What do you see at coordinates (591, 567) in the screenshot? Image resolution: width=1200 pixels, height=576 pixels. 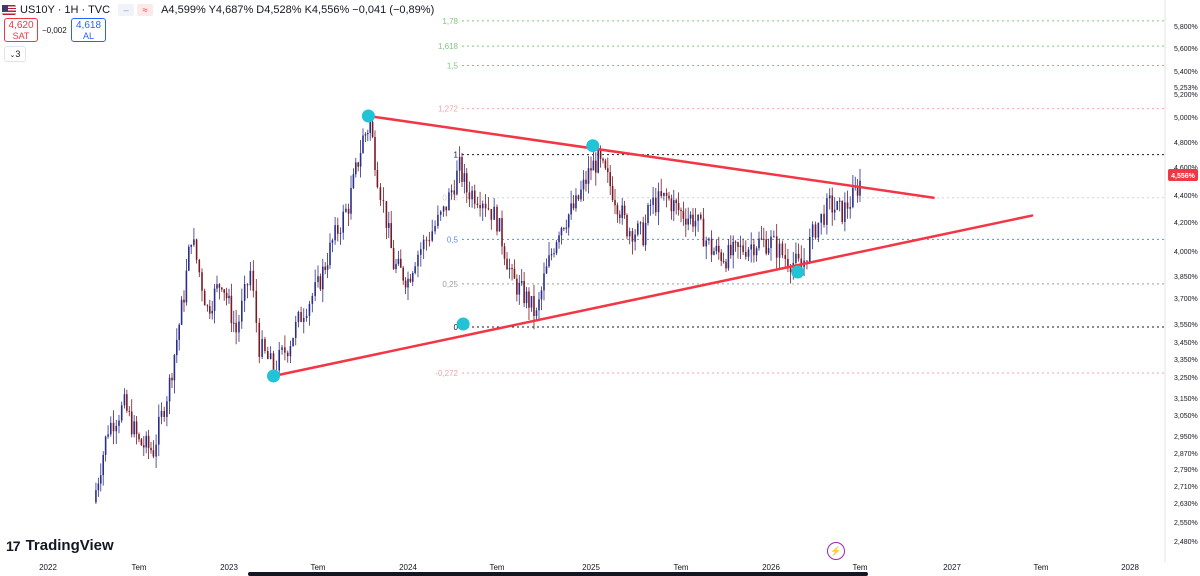 I see `x-tick-label: 2025` at bounding box center [591, 567].